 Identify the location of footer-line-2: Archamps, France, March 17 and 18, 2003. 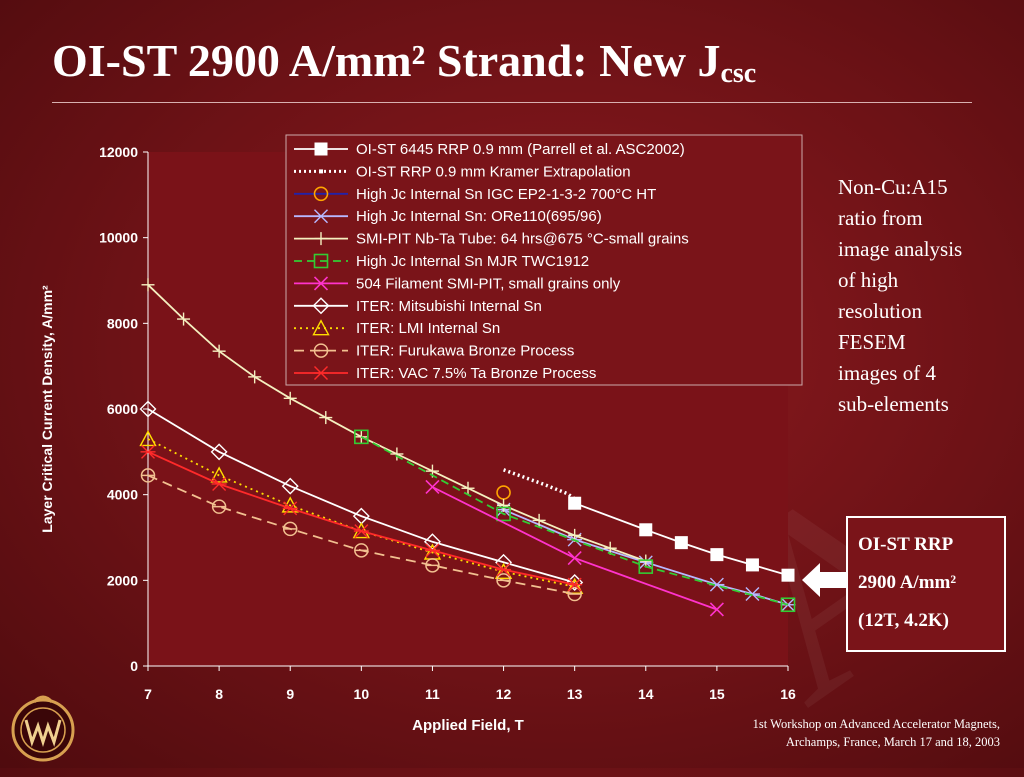
(892, 742).